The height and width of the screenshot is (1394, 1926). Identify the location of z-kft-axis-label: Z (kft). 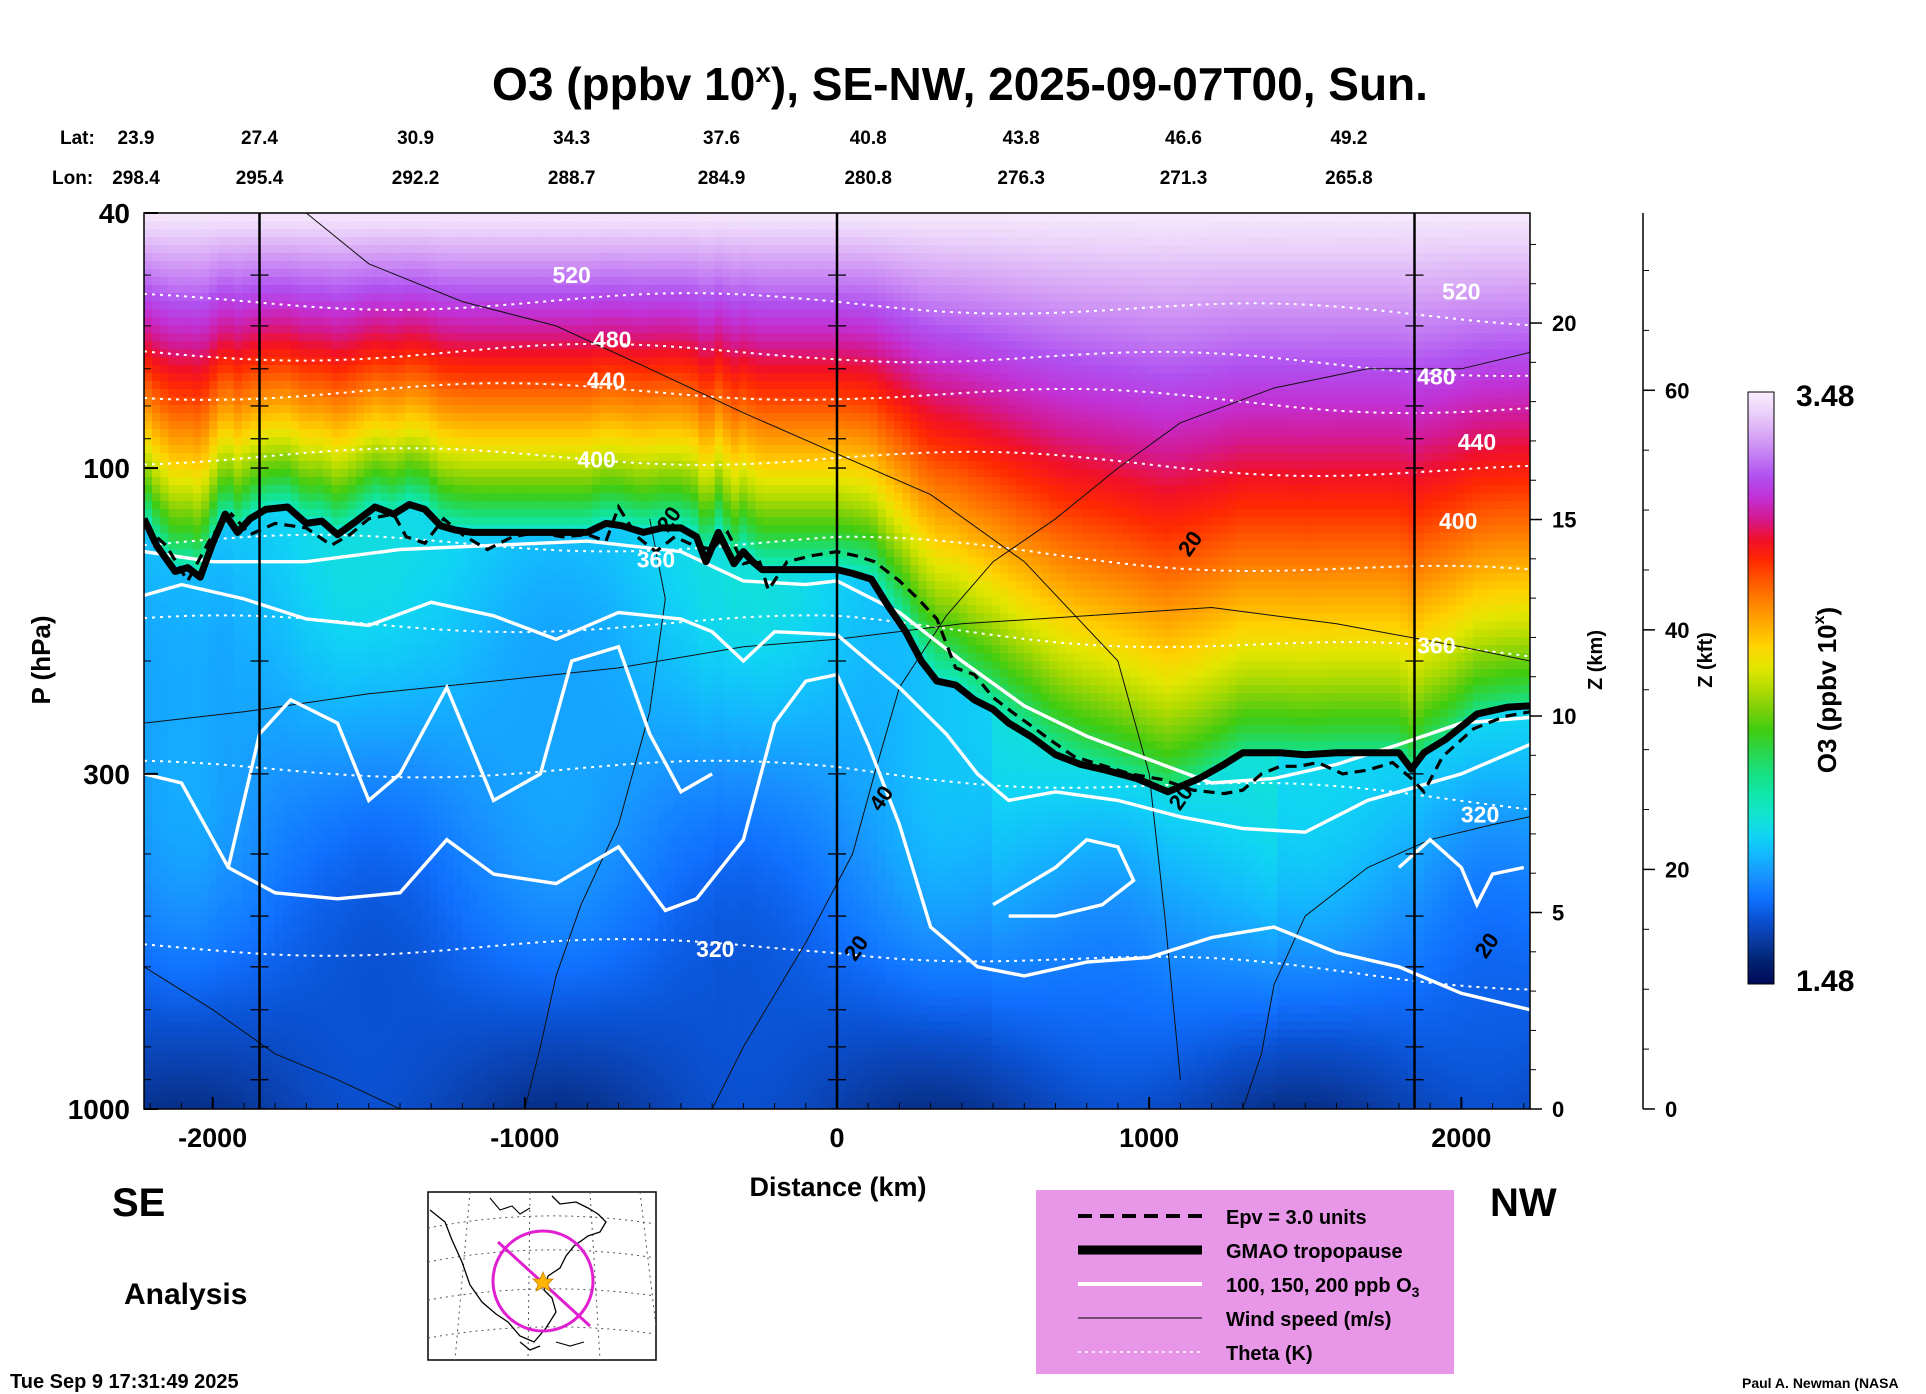
(1706, 660).